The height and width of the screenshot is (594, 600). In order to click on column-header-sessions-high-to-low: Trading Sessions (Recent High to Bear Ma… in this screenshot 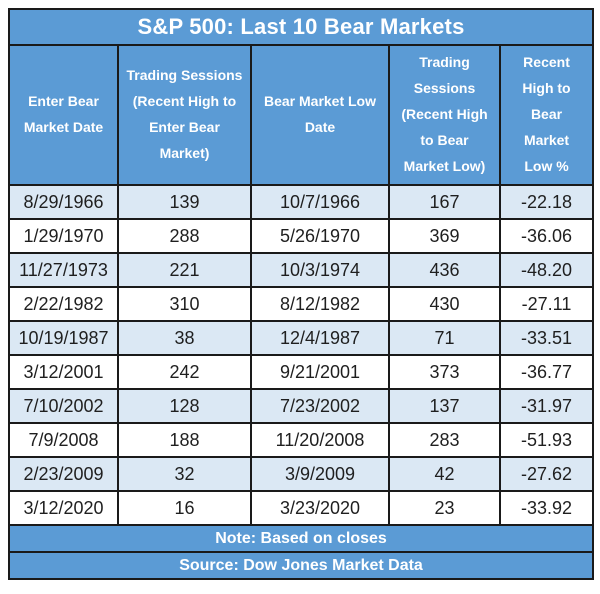, I will do `click(444, 115)`.